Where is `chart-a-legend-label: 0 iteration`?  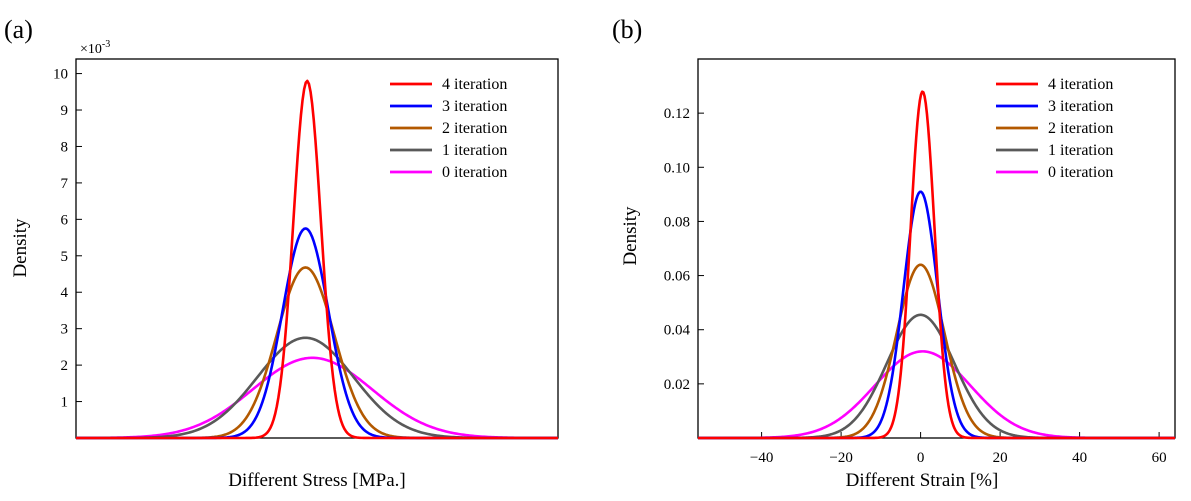 chart-a-legend-label: 0 iteration is located at coordinates (474, 172).